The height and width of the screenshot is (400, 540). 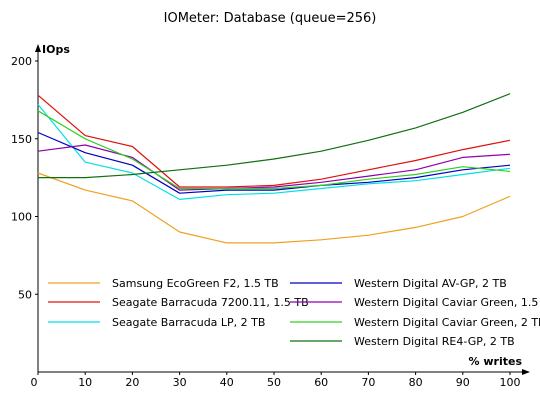 I want to click on legend-item: Western Digital AV-GP, 2 TB, so click(x=398, y=283).